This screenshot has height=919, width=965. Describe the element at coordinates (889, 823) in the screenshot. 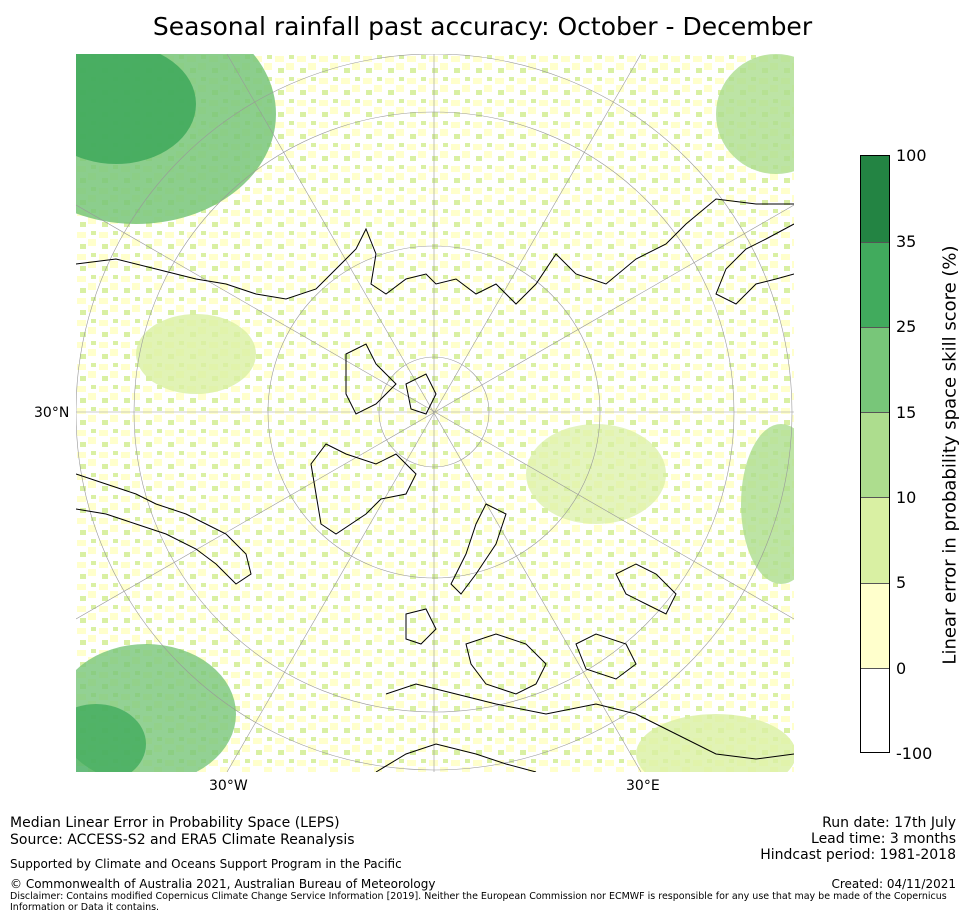

I see `run-date: Run date: 17th July` at that location.